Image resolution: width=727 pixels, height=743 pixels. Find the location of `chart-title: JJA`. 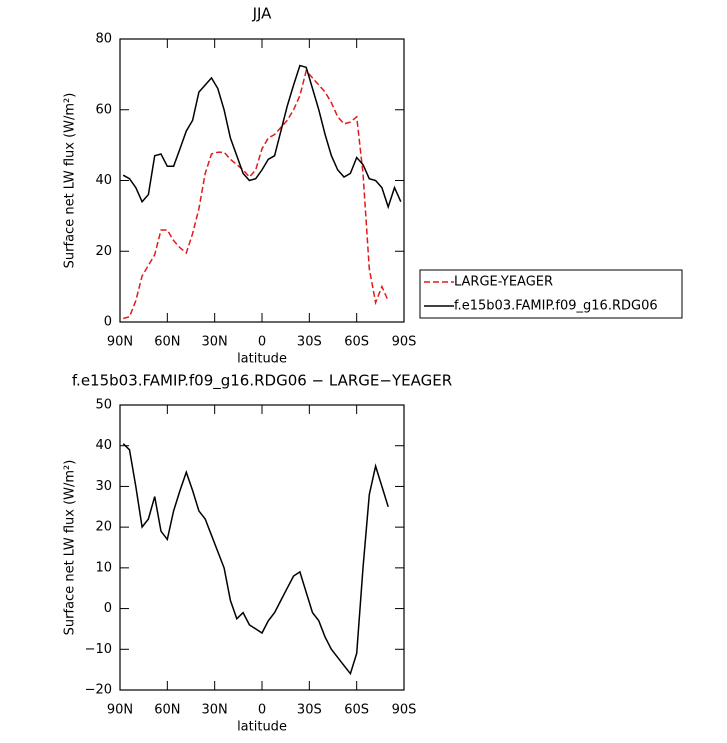

chart-title: JJA is located at coordinates (262, 14).